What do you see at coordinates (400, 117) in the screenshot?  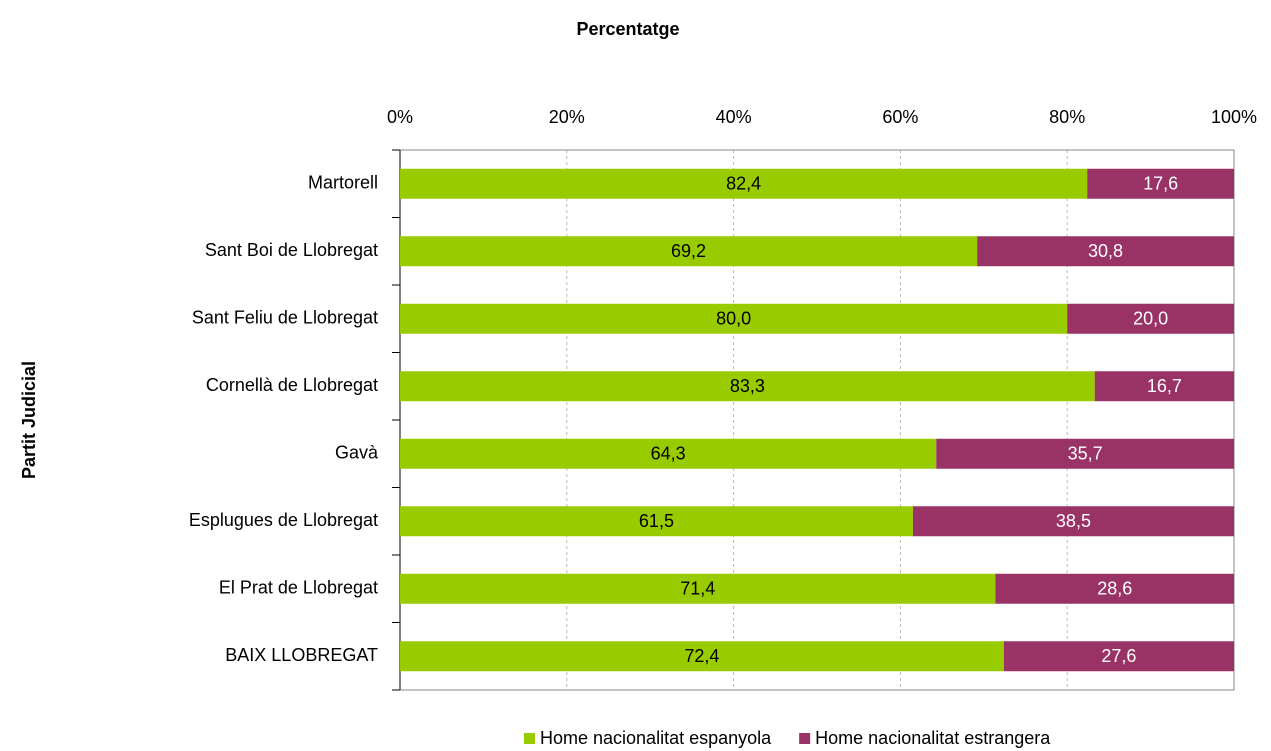 I see `x-tick-label: 0%` at bounding box center [400, 117].